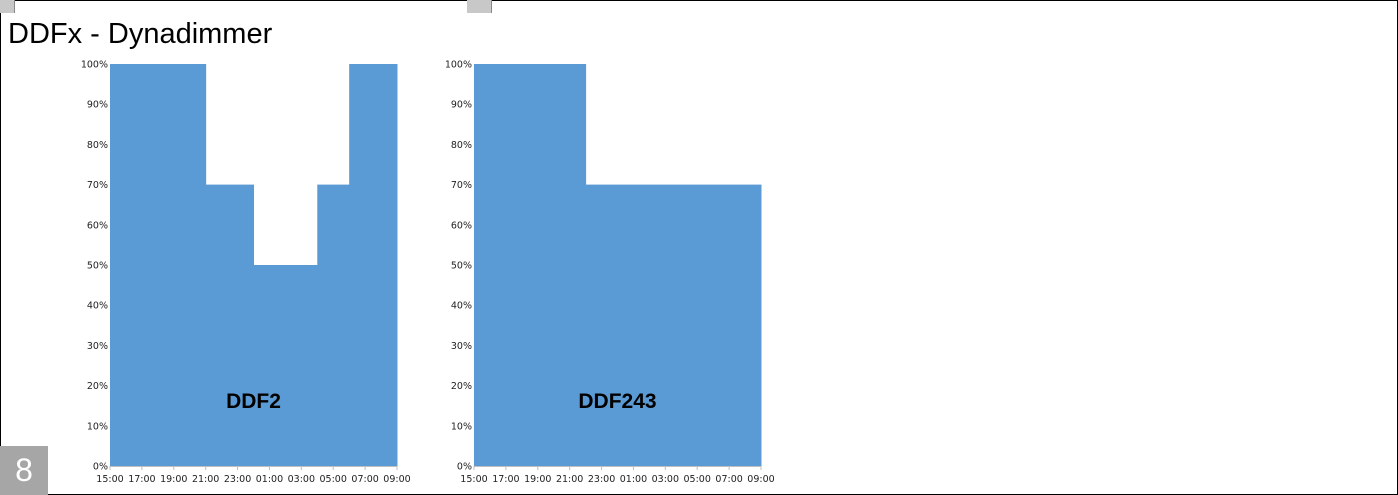  What do you see at coordinates (253, 401) in the screenshot?
I see `chart-series-label: DDF2` at bounding box center [253, 401].